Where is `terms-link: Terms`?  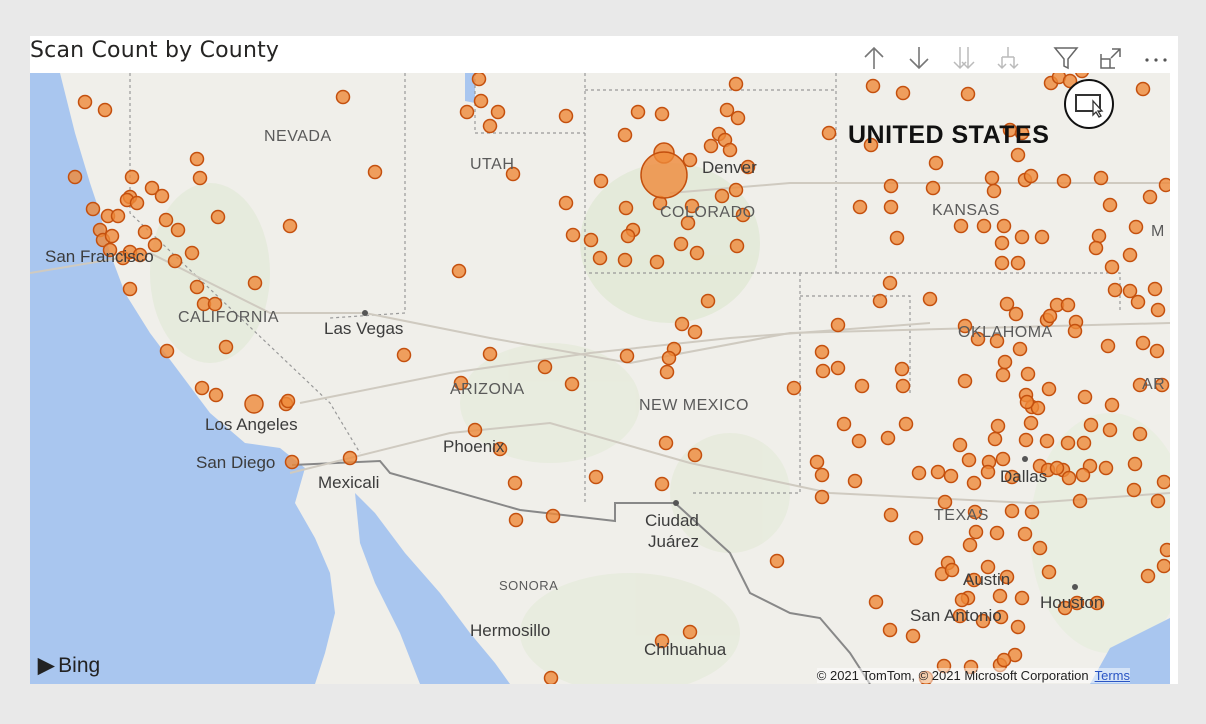
terms-link: Terms is located at coordinates (1112, 675).